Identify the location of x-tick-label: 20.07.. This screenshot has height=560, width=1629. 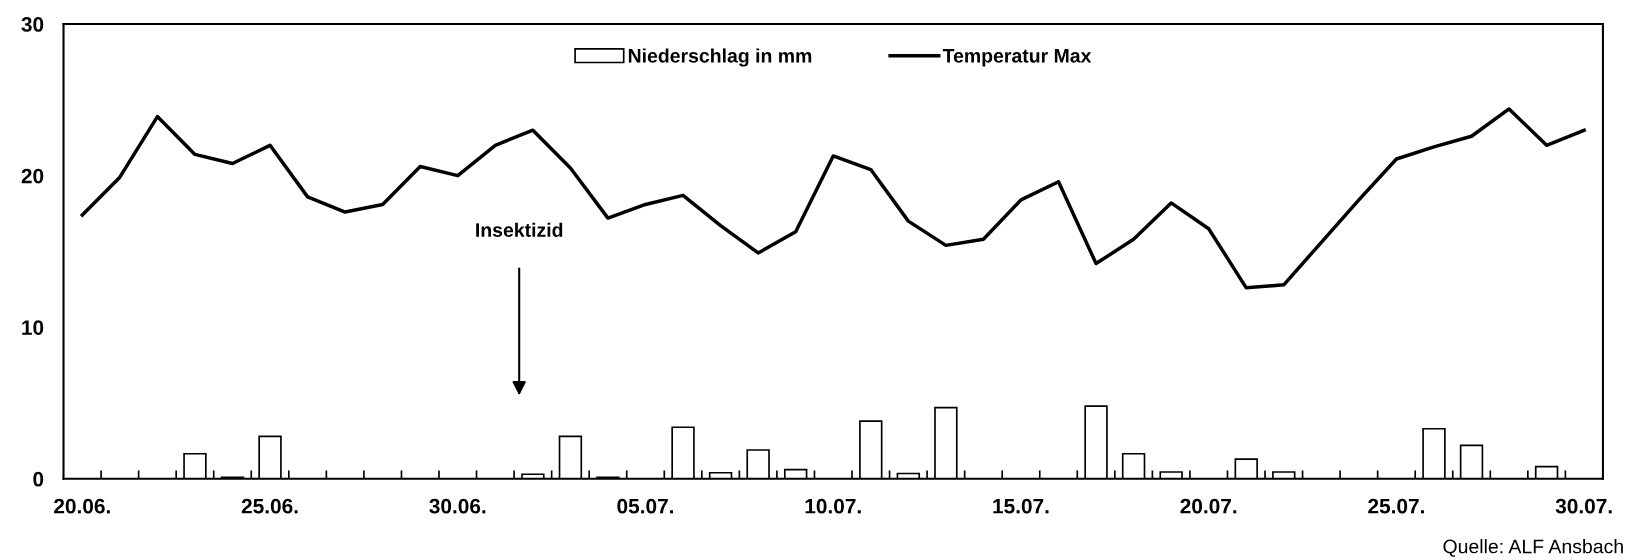
(1208, 506).